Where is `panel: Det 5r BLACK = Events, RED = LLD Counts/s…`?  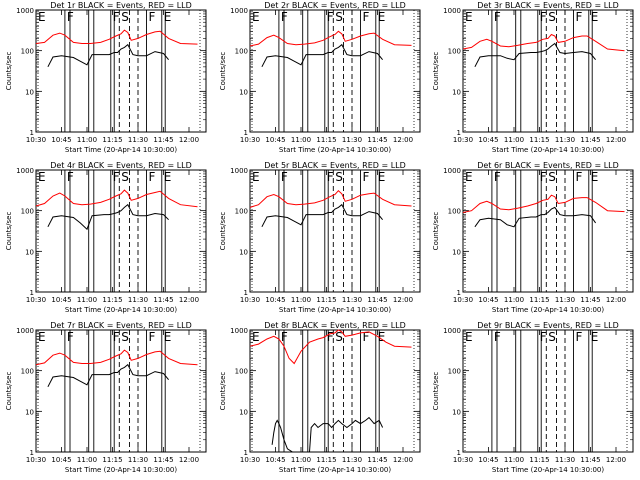 panel: Det 5r BLACK = Events, RED = LLD Counts/s… is located at coordinates (320, 237).